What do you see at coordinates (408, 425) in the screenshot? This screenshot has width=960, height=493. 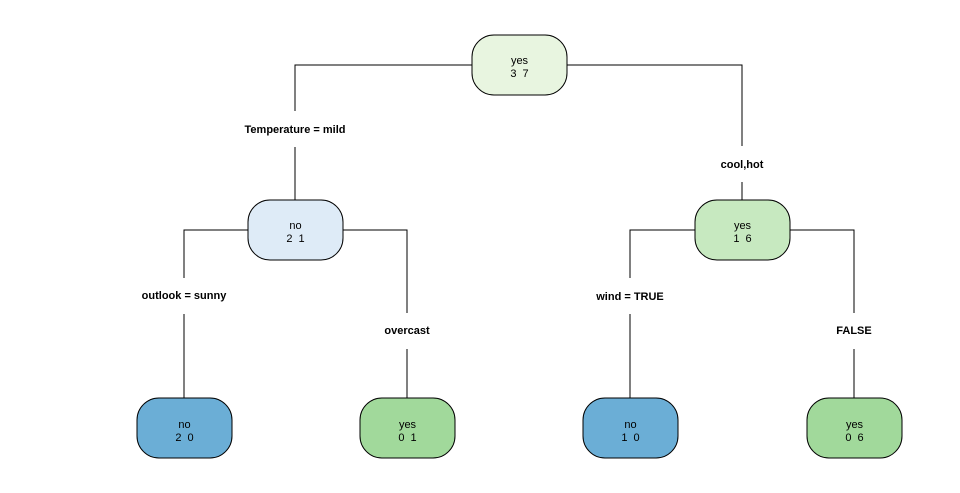 I see `node-class-left-right: yes` at bounding box center [408, 425].